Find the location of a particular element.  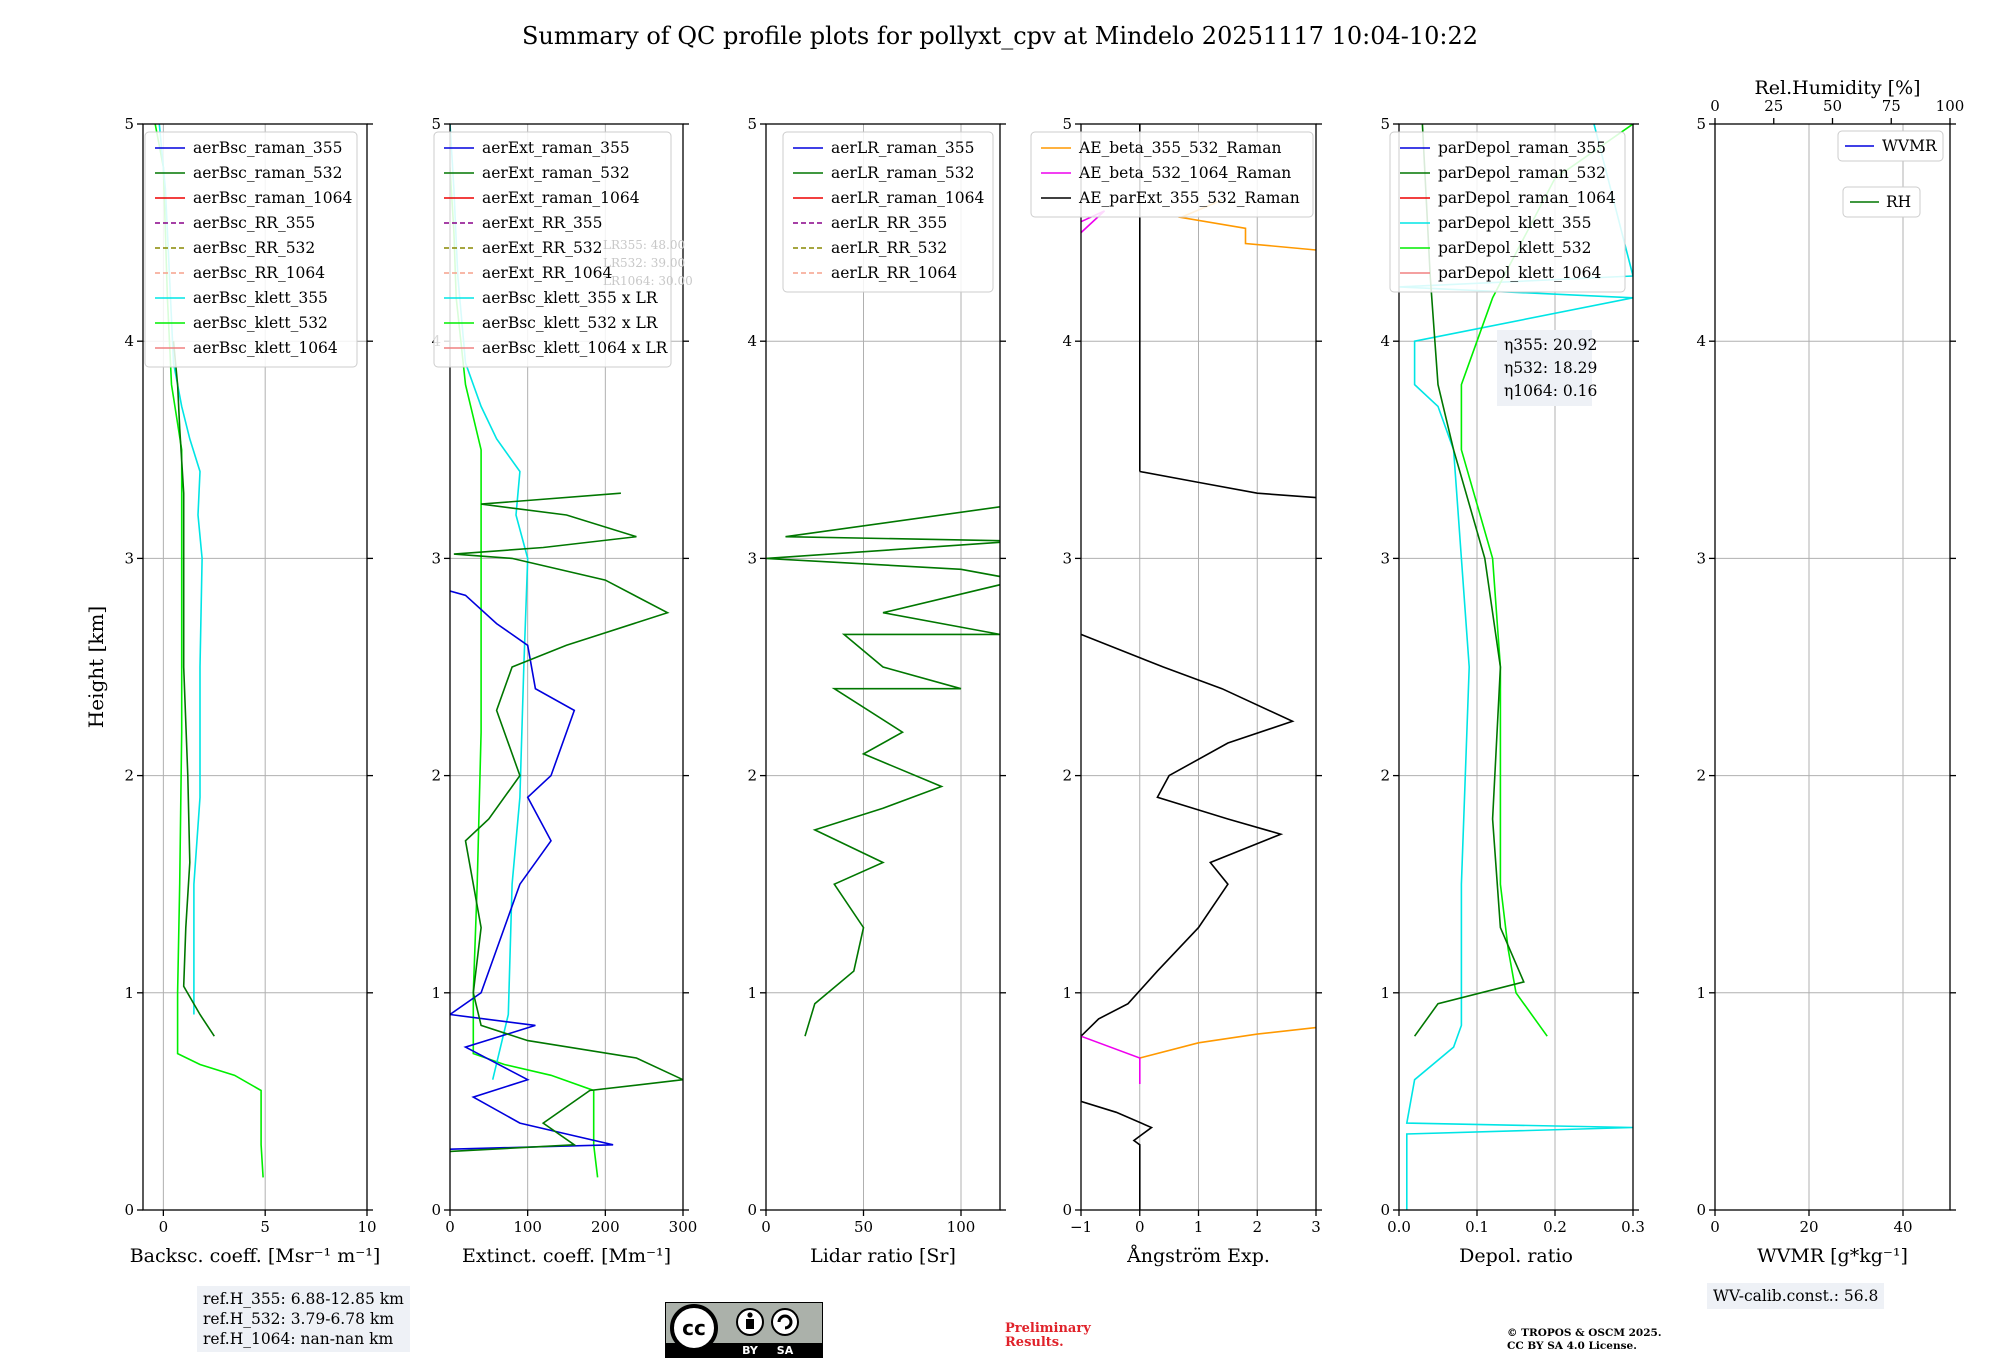

x-tick-label: 300 is located at coordinates (683, 1227).